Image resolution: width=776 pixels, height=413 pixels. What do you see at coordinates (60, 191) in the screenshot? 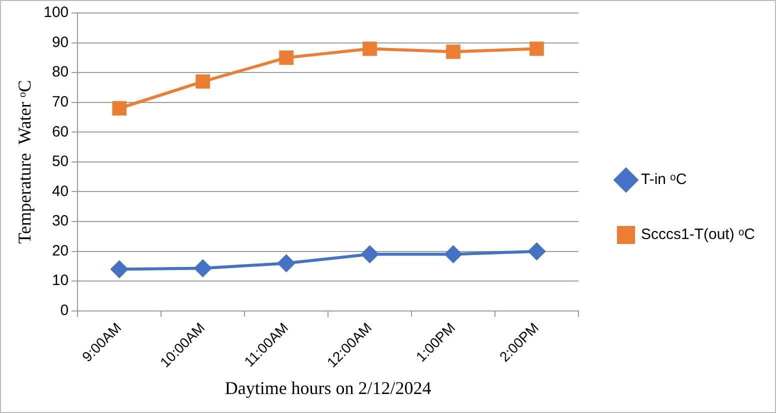
I see `y-tick-label: 40` at bounding box center [60, 191].